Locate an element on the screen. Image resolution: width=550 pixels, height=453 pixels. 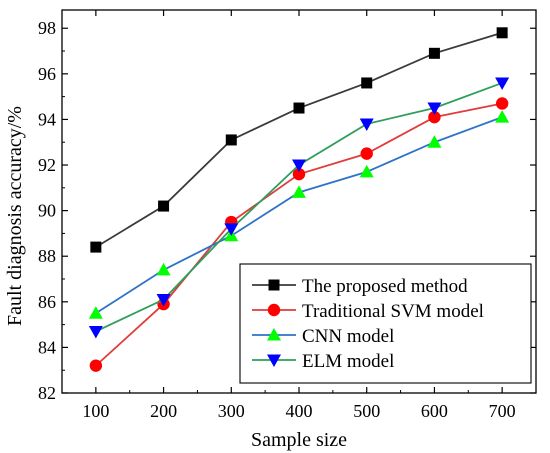
legend-item: CNN model is located at coordinates (323, 336).